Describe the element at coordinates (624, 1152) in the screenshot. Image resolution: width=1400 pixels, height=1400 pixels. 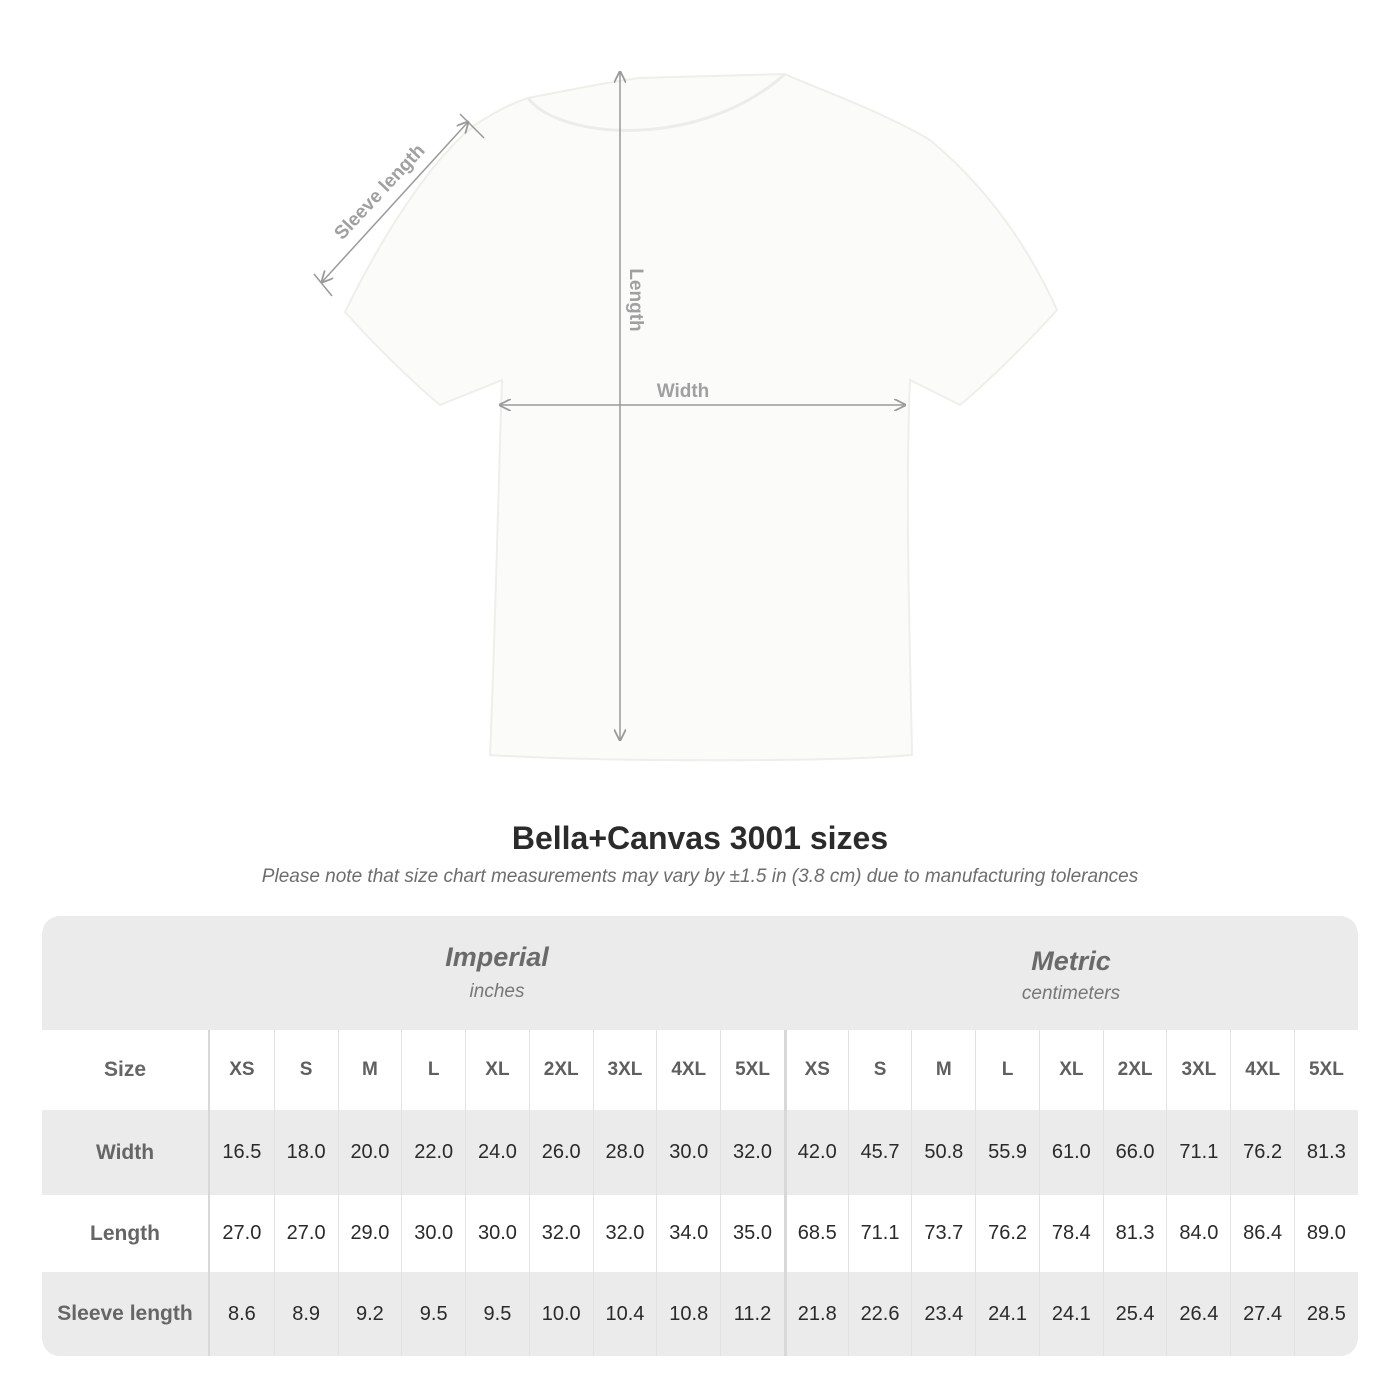
I see `imperial-value-cell: 28.0` at that location.